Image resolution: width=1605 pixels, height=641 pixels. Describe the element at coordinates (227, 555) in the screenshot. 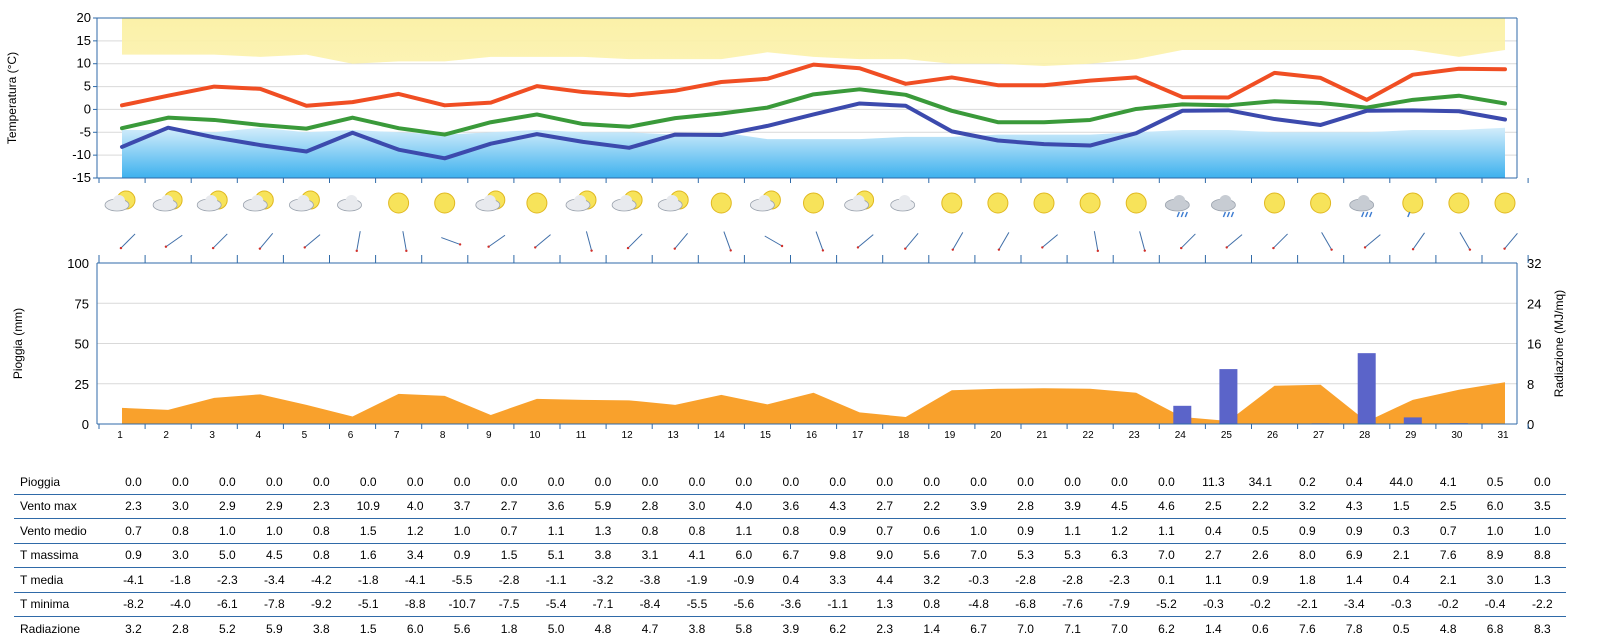

I see `table-cell: 5.0` at that location.